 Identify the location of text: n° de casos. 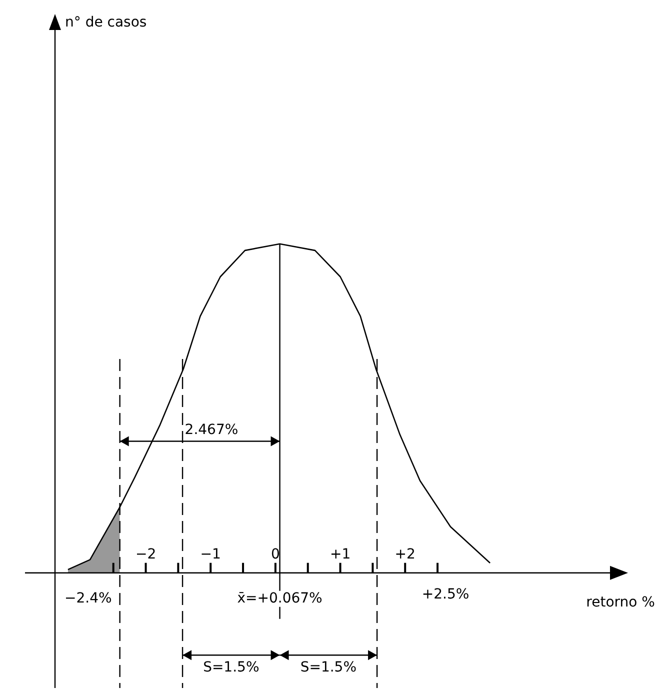
(106, 22).